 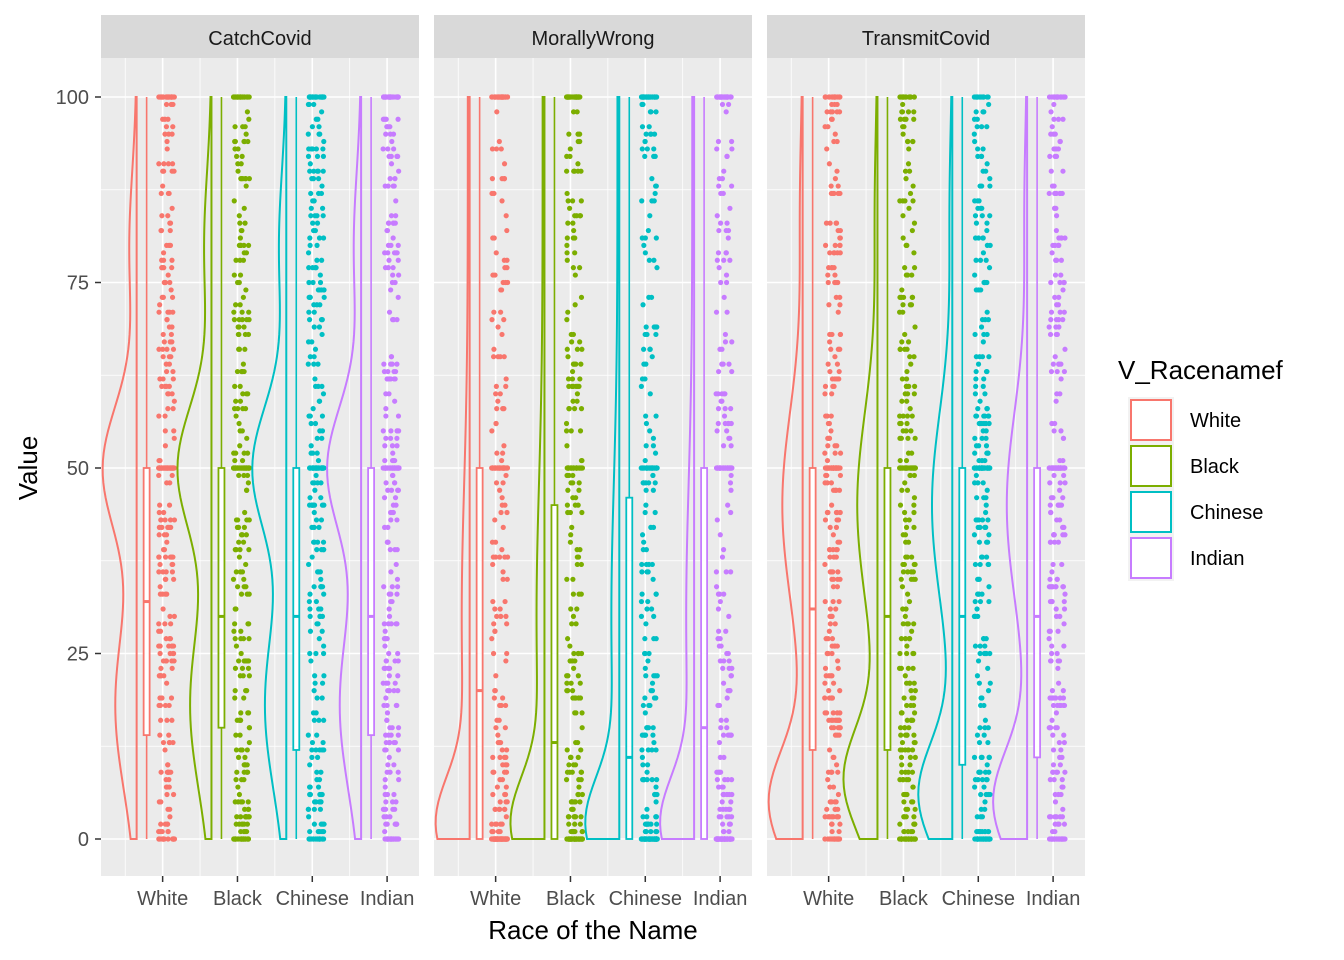 What do you see at coordinates (880, 468) in the screenshot?
I see `group-black` at bounding box center [880, 468].